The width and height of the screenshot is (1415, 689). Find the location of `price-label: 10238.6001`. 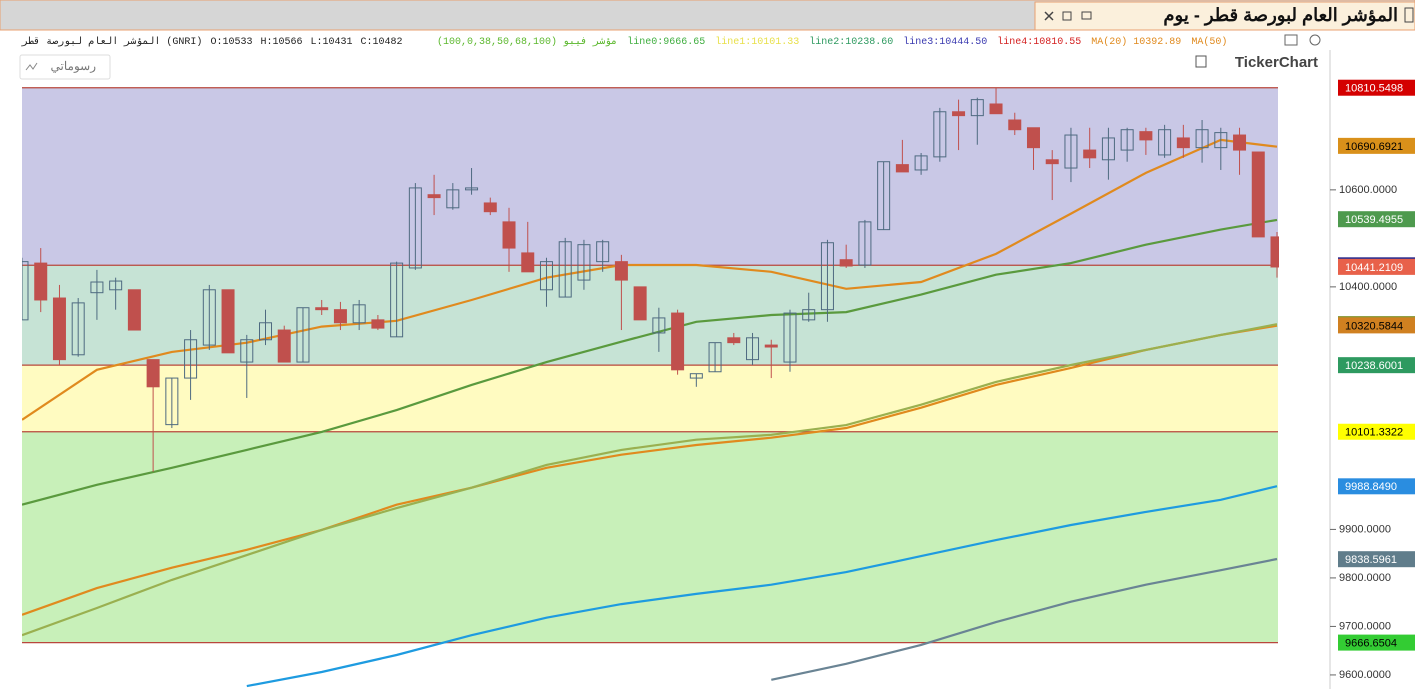

price-label: 10238.6001 is located at coordinates (1374, 366).